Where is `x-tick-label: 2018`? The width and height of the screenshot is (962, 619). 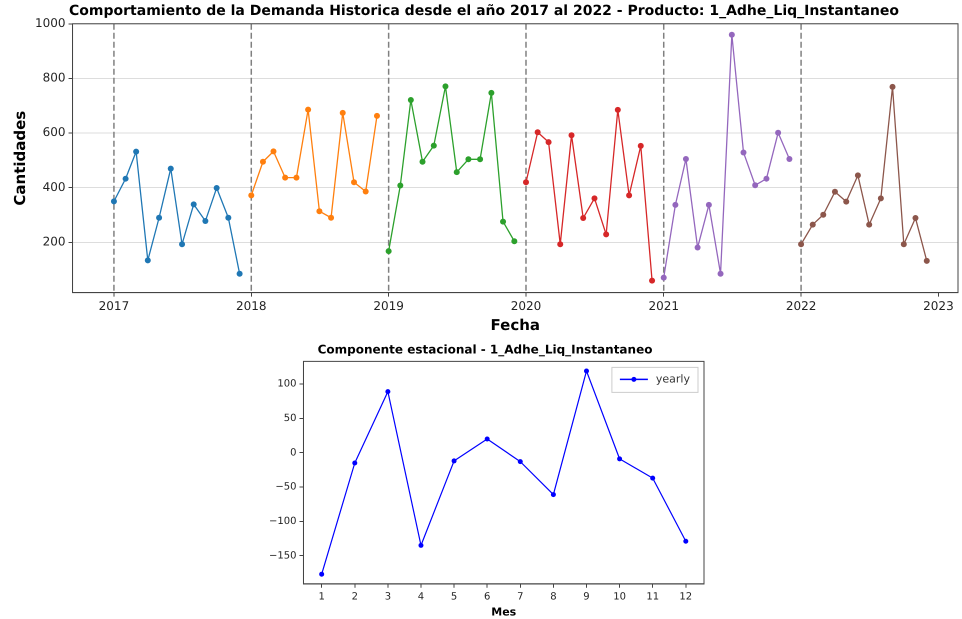 x-tick-label: 2018 is located at coordinates (251, 305).